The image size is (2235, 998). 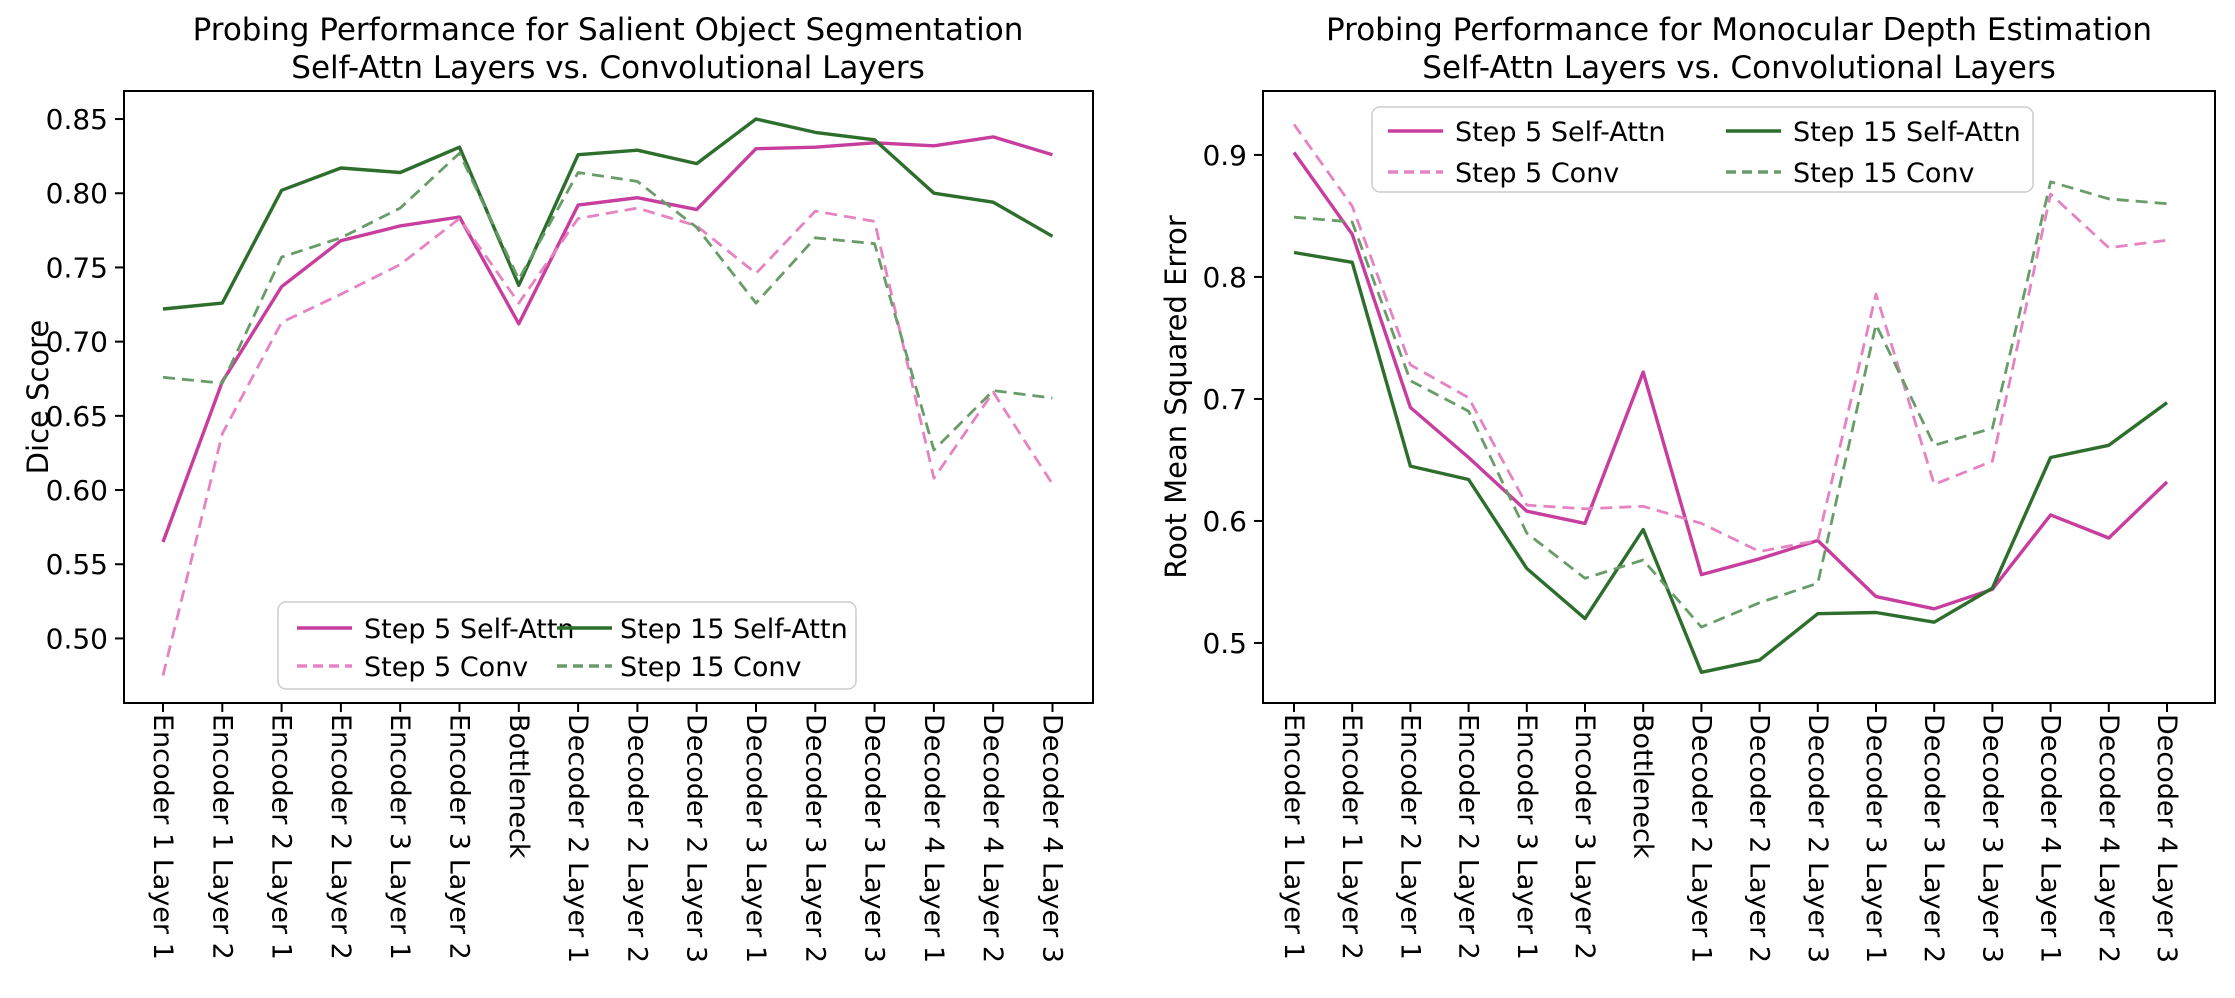 What do you see at coordinates (77, 119) in the screenshot?
I see `y-tick-label: 0.85` at bounding box center [77, 119].